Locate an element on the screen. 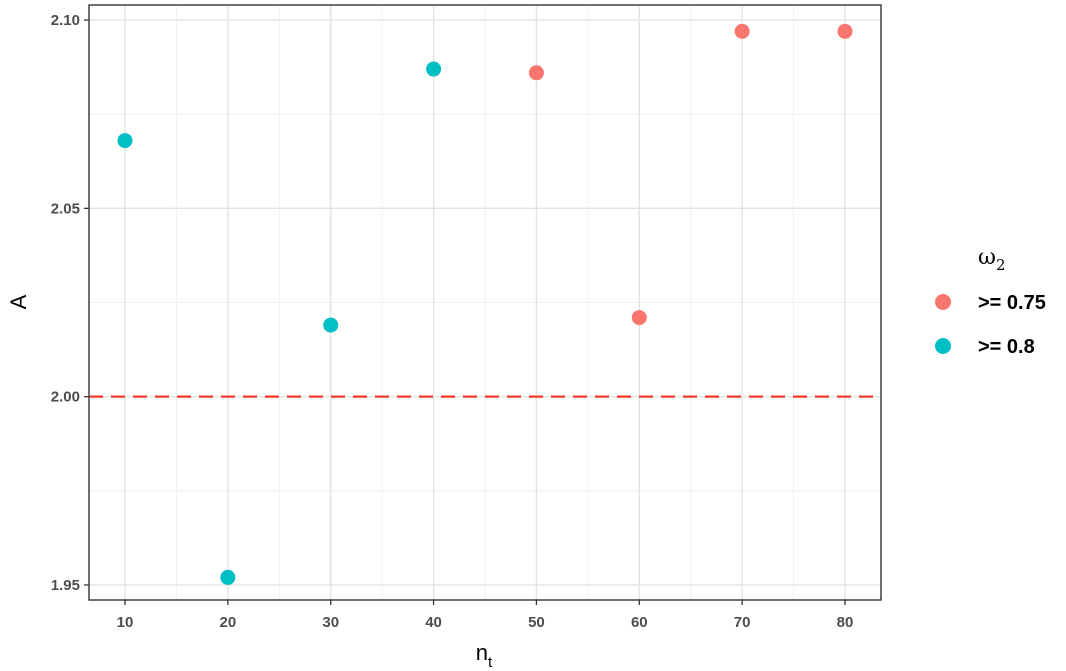 This screenshot has height=671, width=1066. y-tick-label: 1.95 is located at coordinates (65, 585).